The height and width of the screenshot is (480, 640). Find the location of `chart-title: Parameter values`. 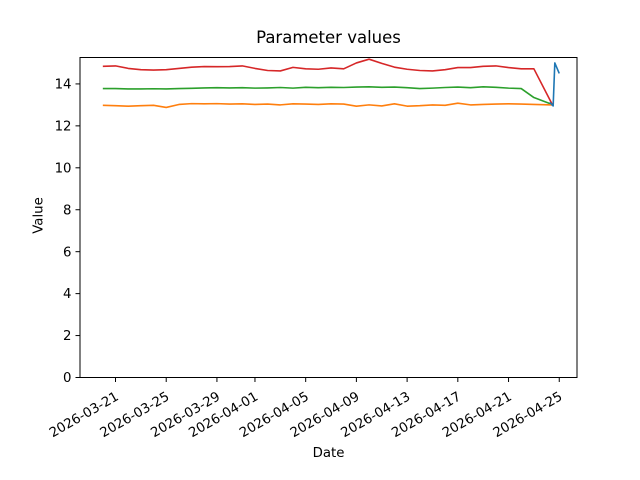

chart-title: Parameter values is located at coordinates (328, 37).